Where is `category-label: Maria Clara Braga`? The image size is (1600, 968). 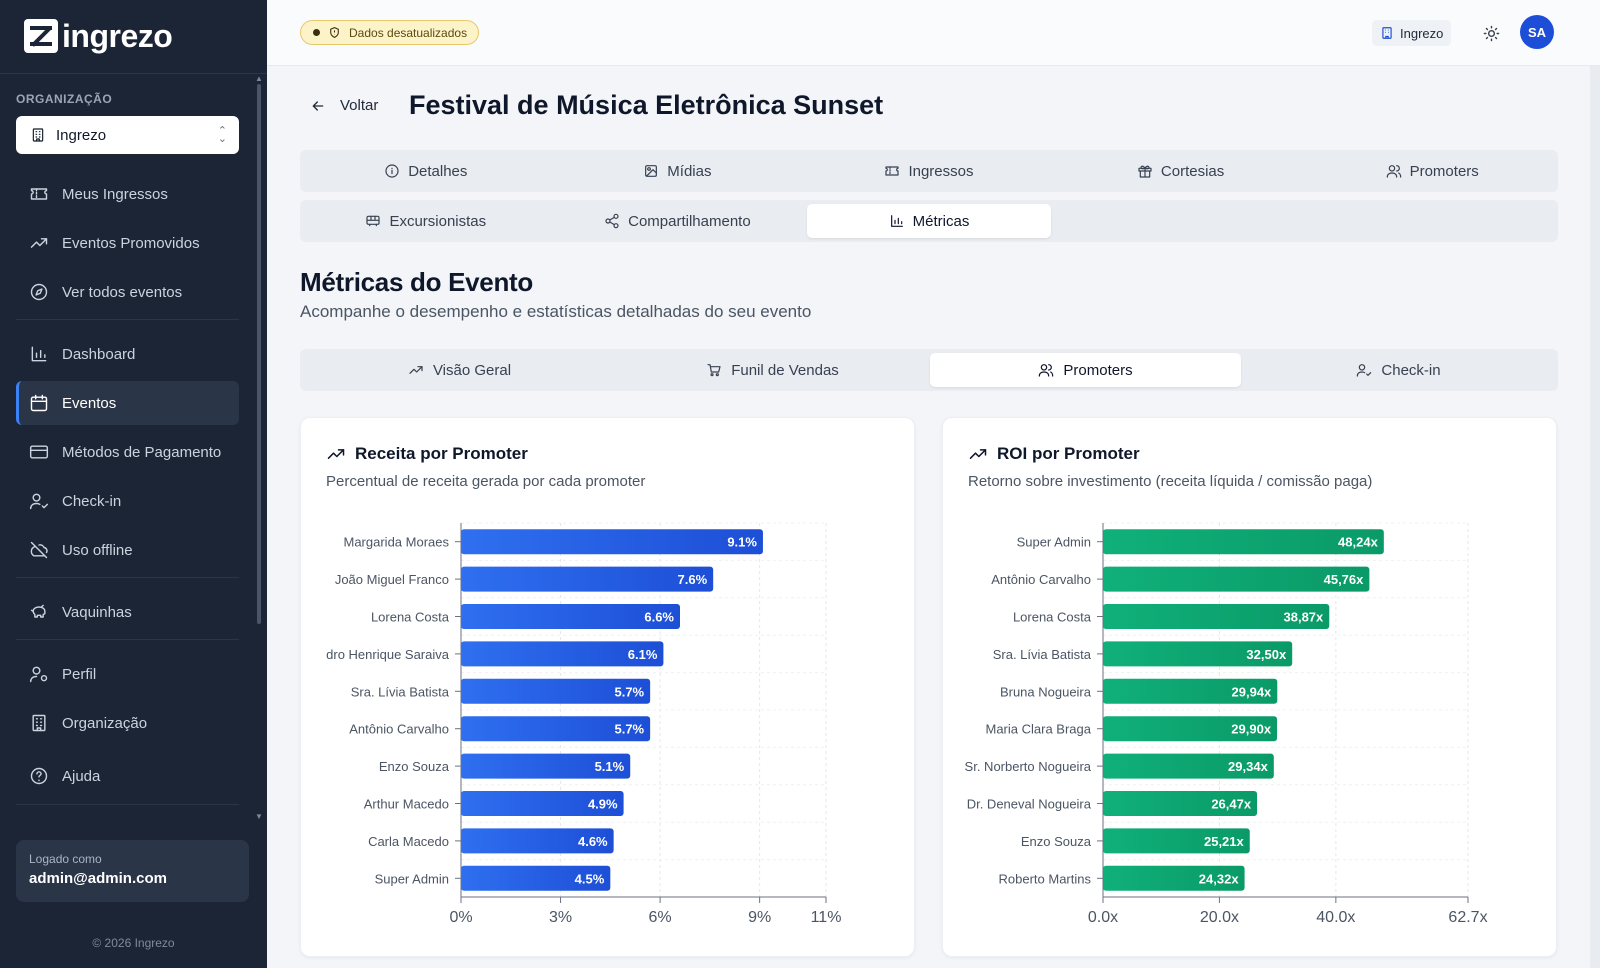
category-label: Maria Clara Braga is located at coordinates (1039, 729).